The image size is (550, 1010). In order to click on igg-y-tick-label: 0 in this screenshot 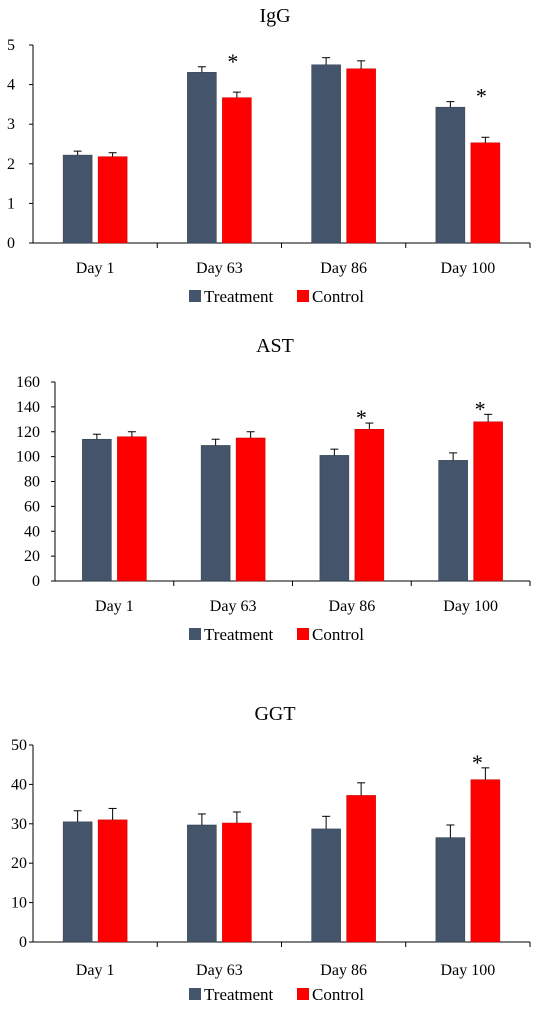, I will do `click(11, 243)`.